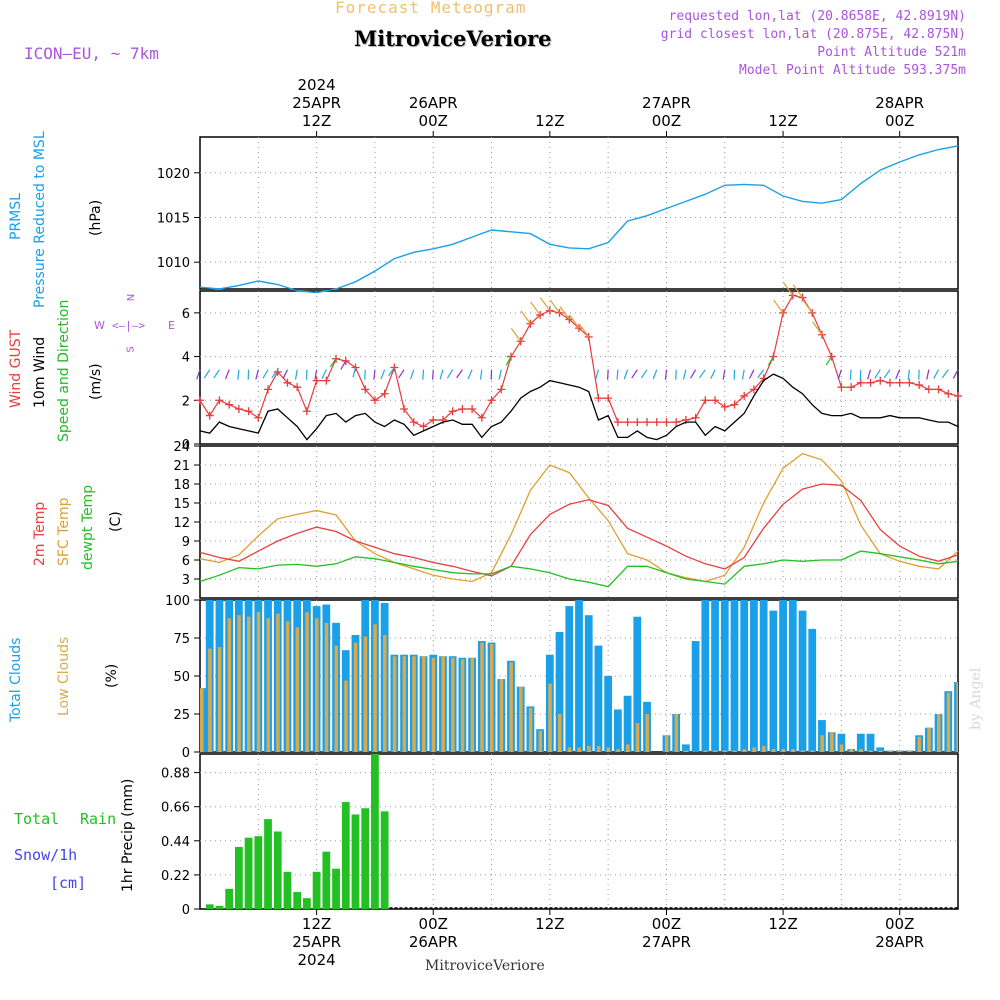  What do you see at coordinates (173, 218) in the screenshot?
I see `y-tick-label: 1015` at bounding box center [173, 218].